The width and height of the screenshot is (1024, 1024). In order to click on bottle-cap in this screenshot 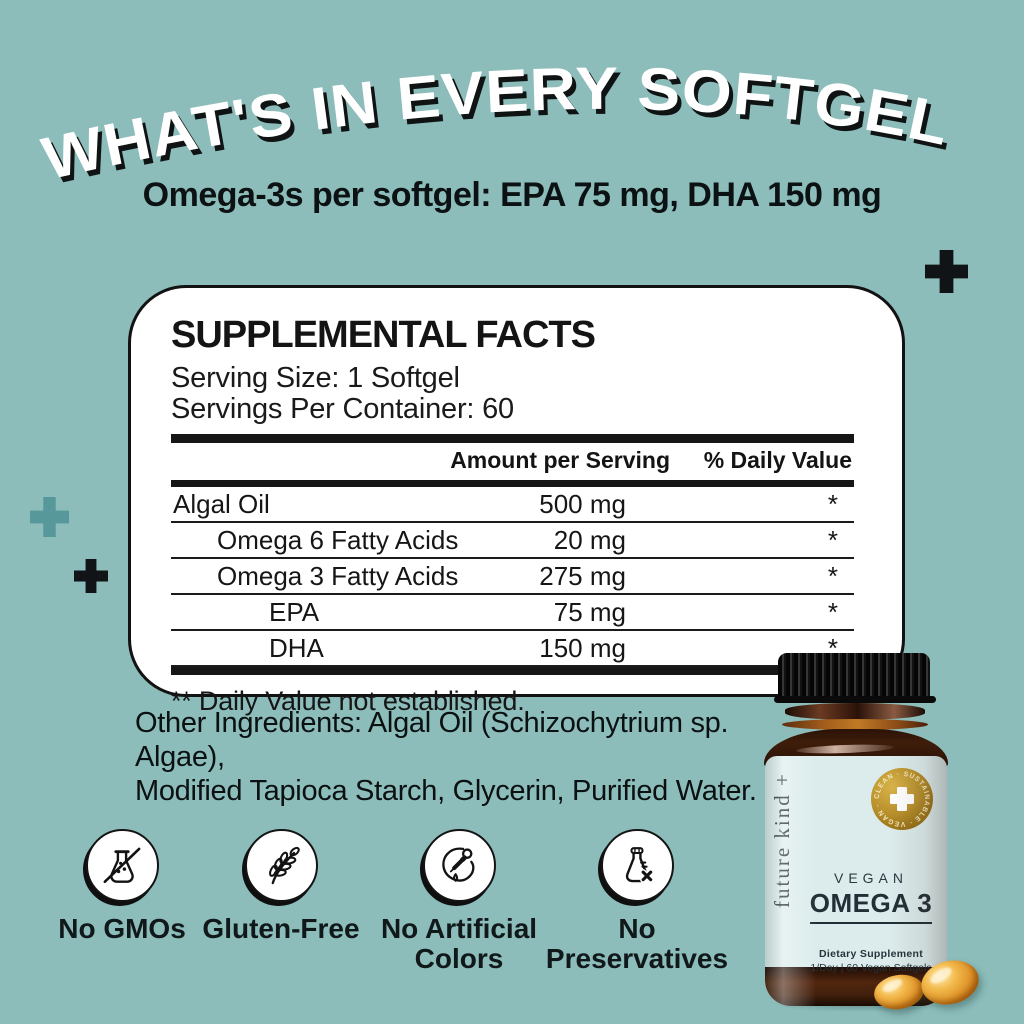, I will do `click(854, 675)`.